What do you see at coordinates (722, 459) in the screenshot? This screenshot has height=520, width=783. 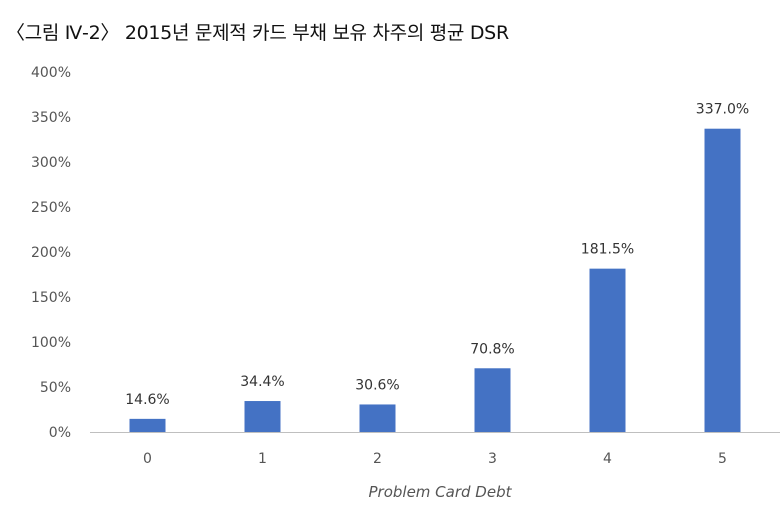 I see `x-tick-label: 5` at bounding box center [722, 459].